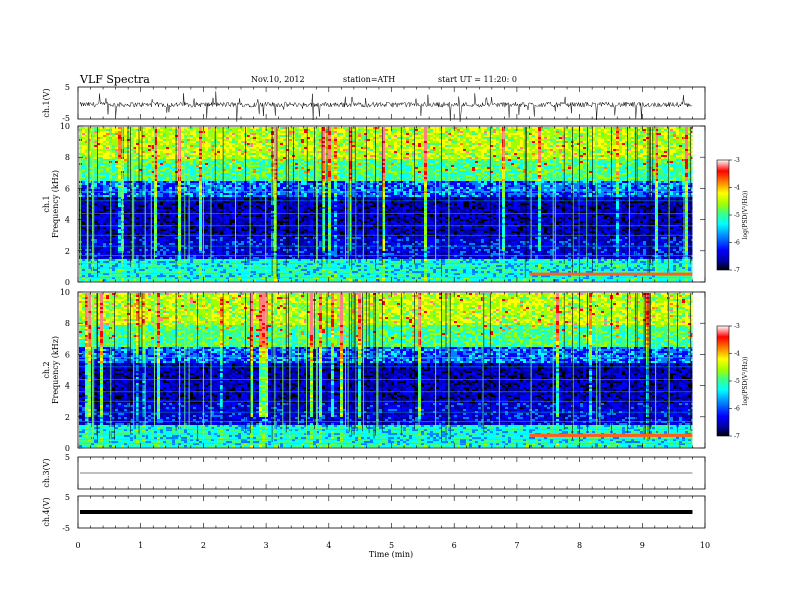  What do you see at coordinates (67, 457) in the screenshot?
I see `ch3-ytick-5: 5` at bounding box center [67, 457].